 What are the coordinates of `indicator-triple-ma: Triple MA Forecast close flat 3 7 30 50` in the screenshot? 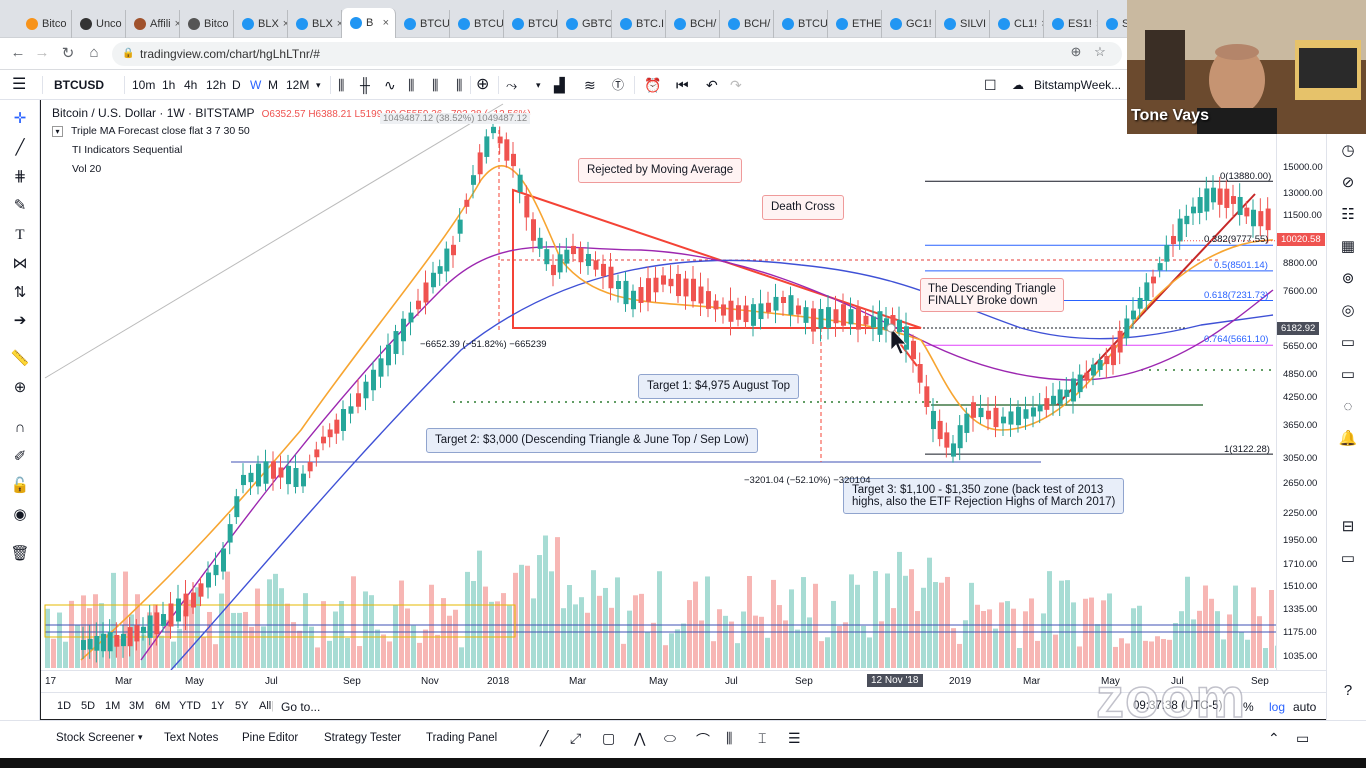 It's located at (160, 131).